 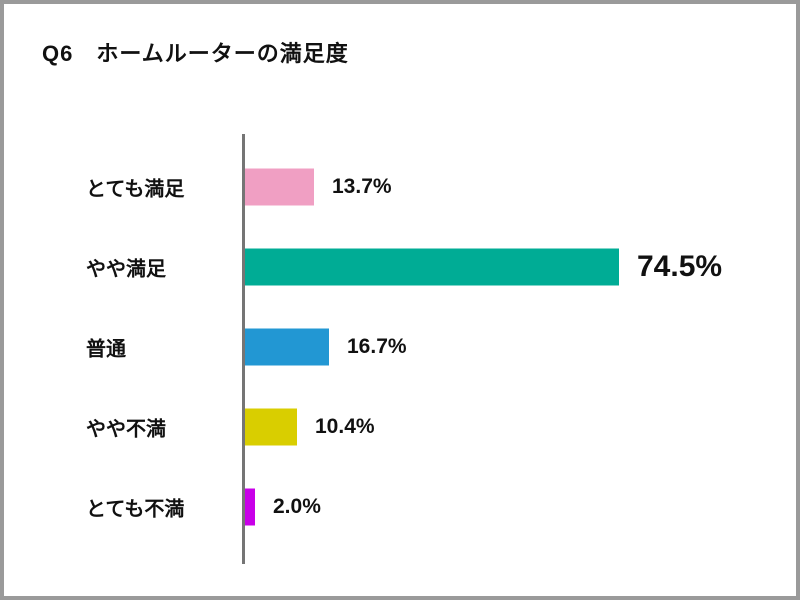 I want to click on category-label: とても満足, so click(x=135, y=189).